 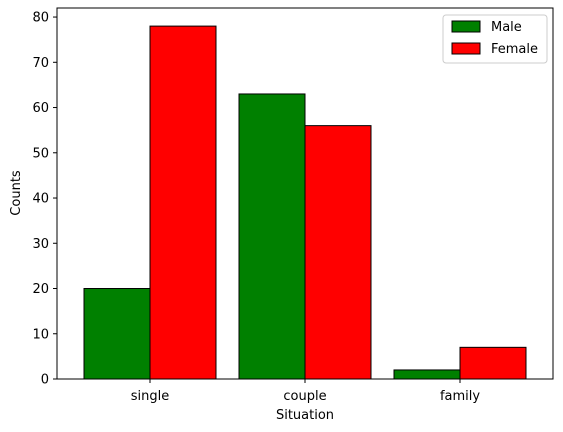 What do you see at coordinates (40, 334) in the screenshot?
I see `y-tick-label: 10` at bounding box center [40, 334].